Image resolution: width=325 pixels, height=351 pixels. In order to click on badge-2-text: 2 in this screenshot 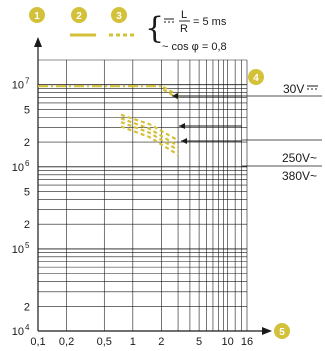, I will do `click(79, 16)`.